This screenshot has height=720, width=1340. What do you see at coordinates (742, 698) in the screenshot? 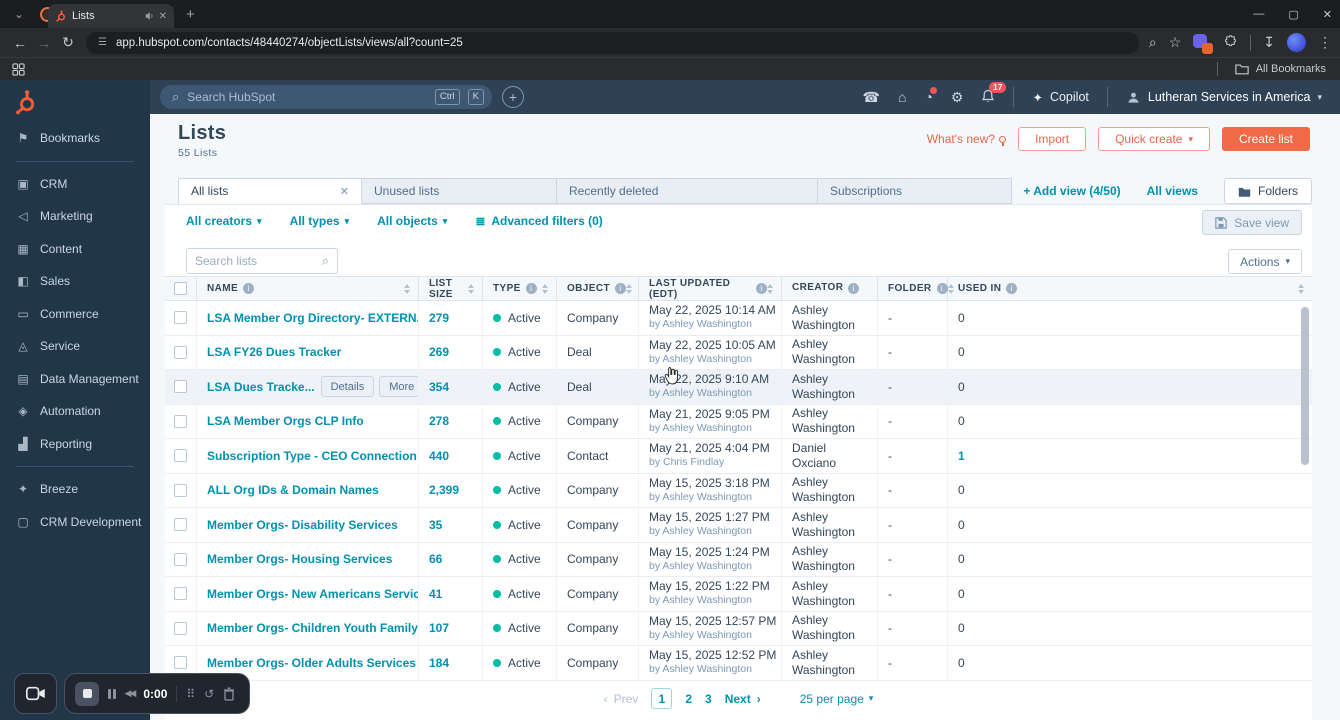
I see `next-page-button: Next ›` at bounding box center [742, 698].